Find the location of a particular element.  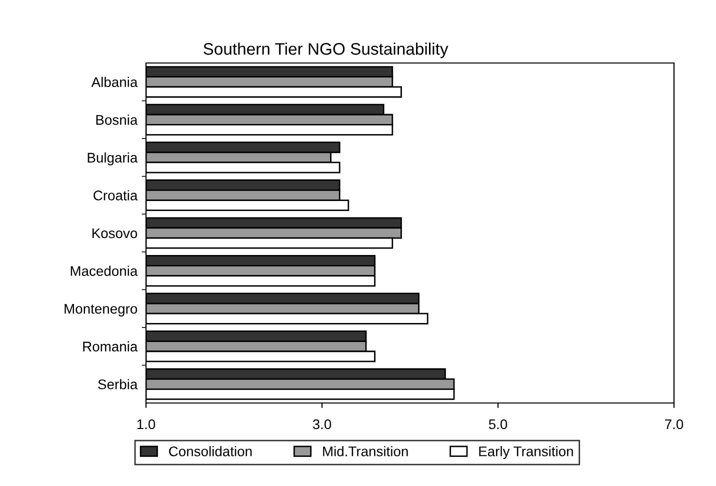

x-tick-label: 1.0 is located at coordinates (146, 424).